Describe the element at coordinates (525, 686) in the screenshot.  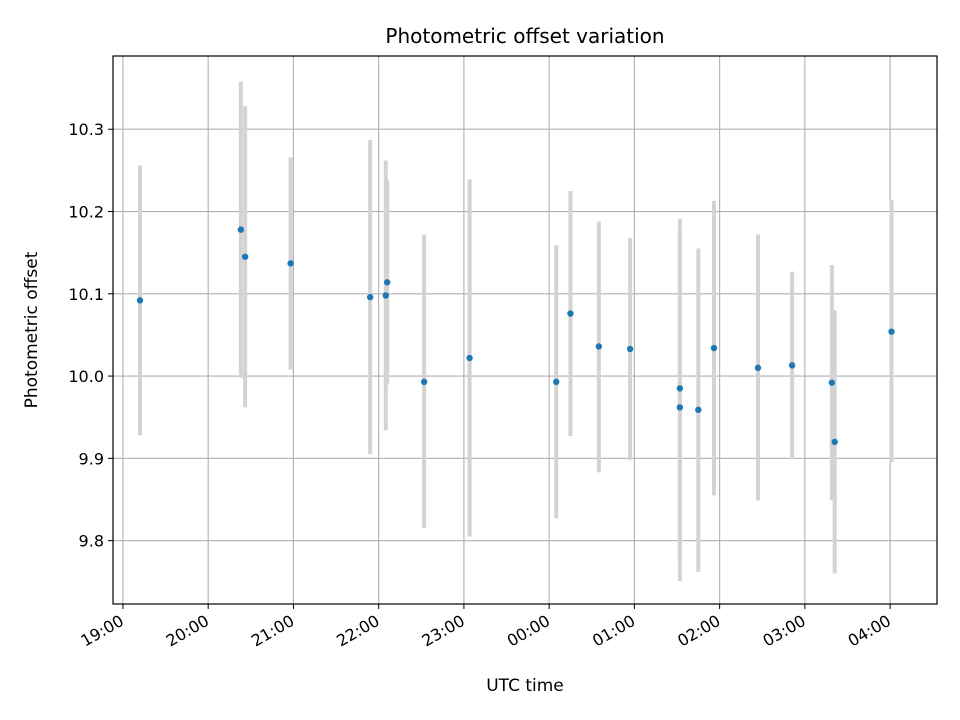
I see `x-axis-label: UTC time` at that location.